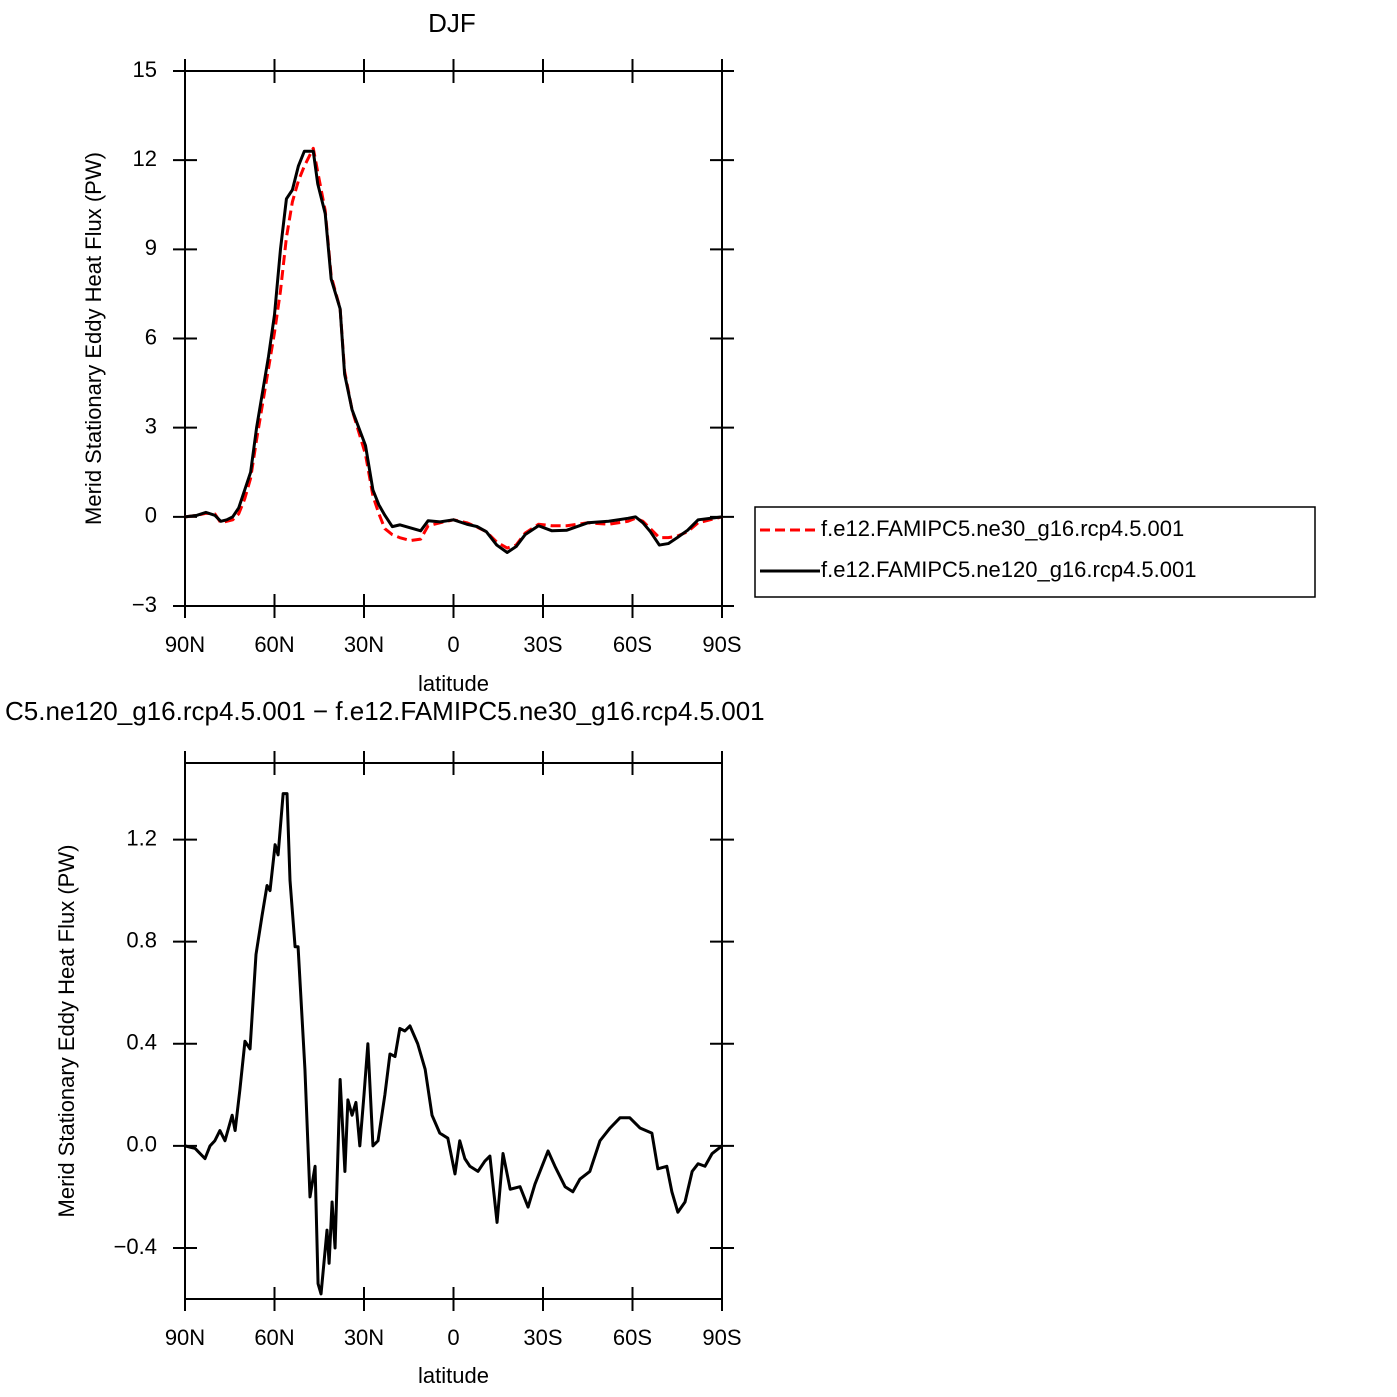 The image size is (1397, 1397). What do you see at coordinates (135, 1246) in the screenshot?
I see `y-tick-label: −0.4` at bounding box center [135, 1246].